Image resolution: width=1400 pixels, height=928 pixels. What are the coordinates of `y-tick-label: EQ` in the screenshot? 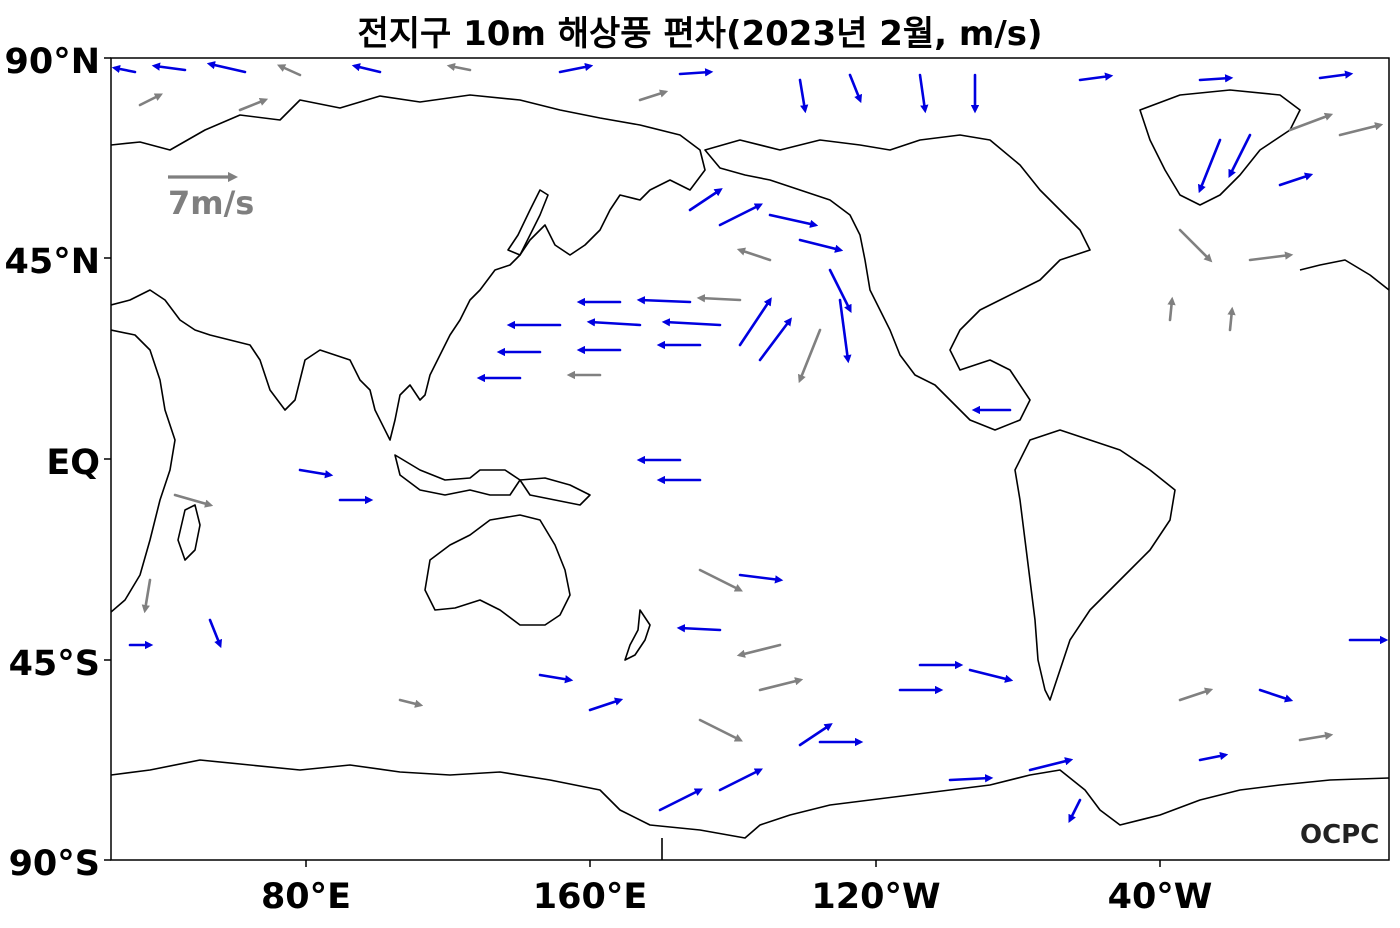 It's located at (73, 463).